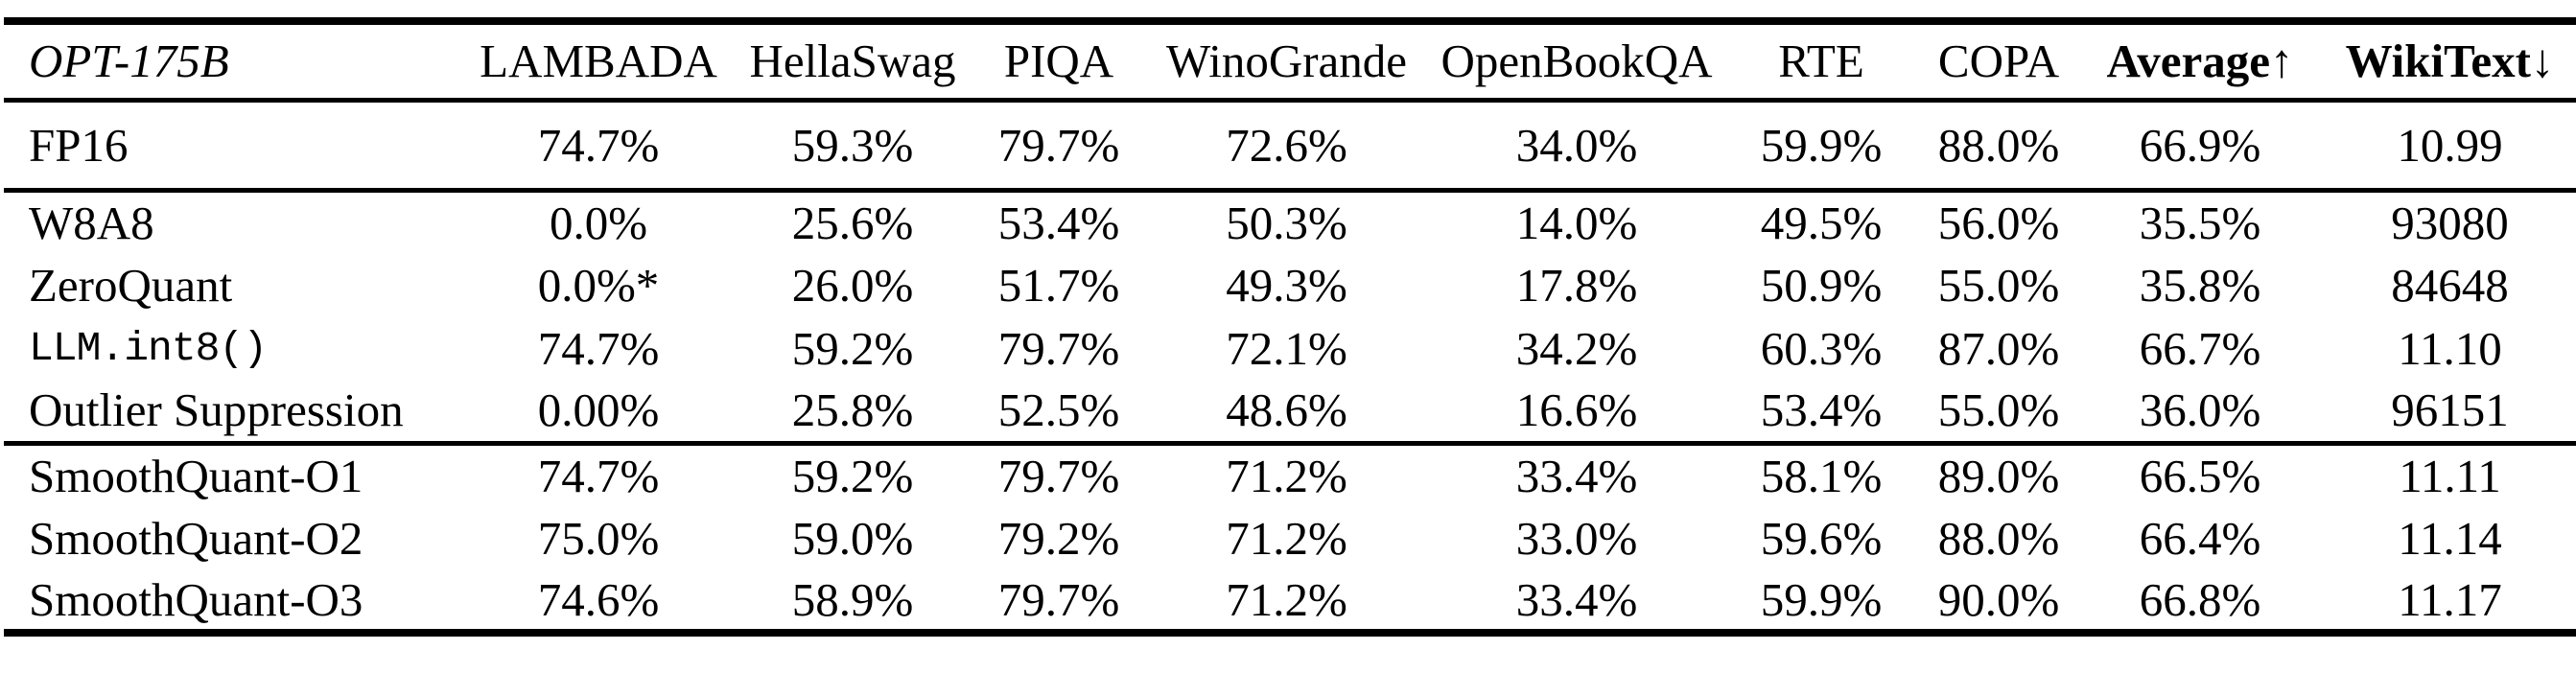 The height and width of the screenshot is (673, 2576). I want to click on row-label-llm-int8: LLM.int8(), so click(148, 348).